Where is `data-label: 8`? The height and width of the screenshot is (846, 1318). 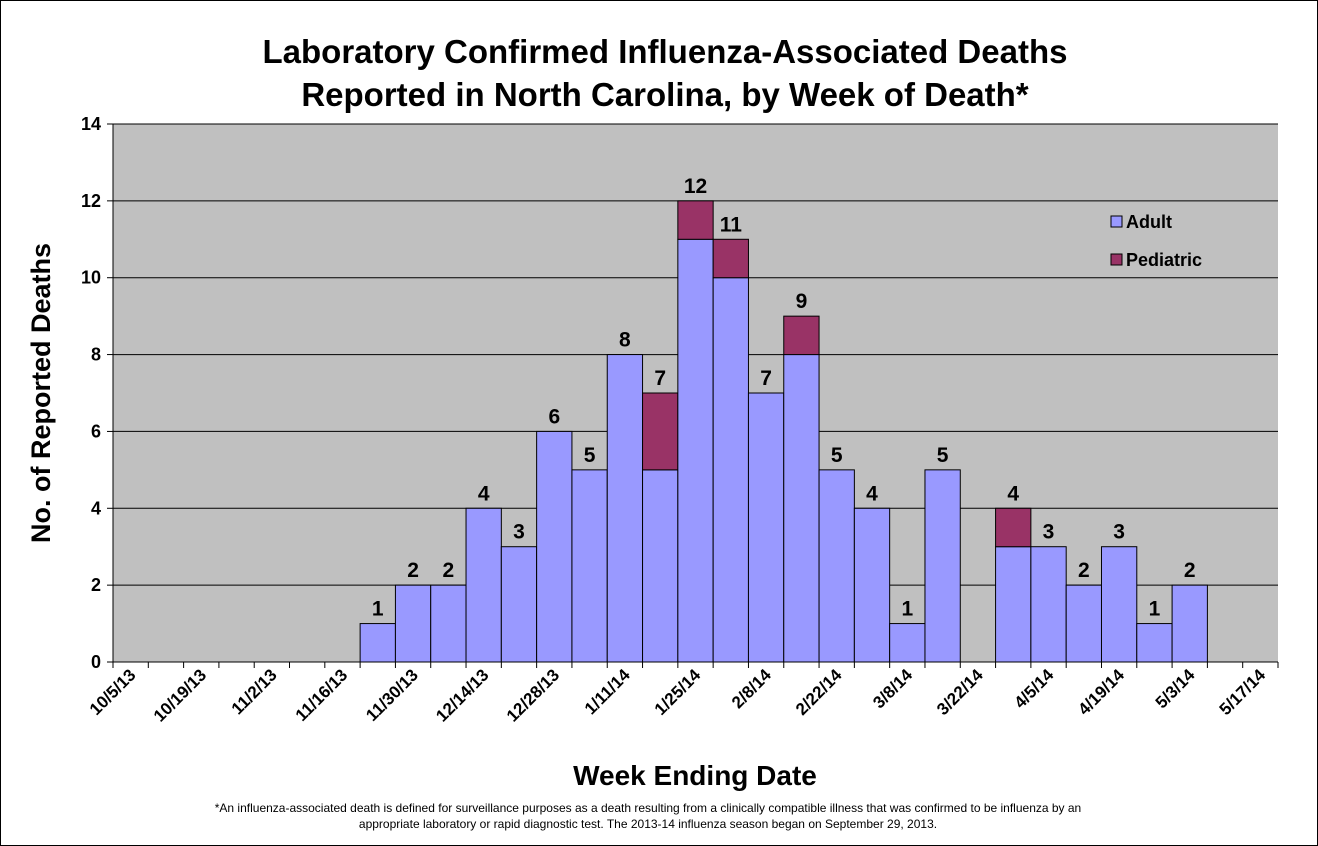
data-label: 8 is located at coordinates (625, 340).